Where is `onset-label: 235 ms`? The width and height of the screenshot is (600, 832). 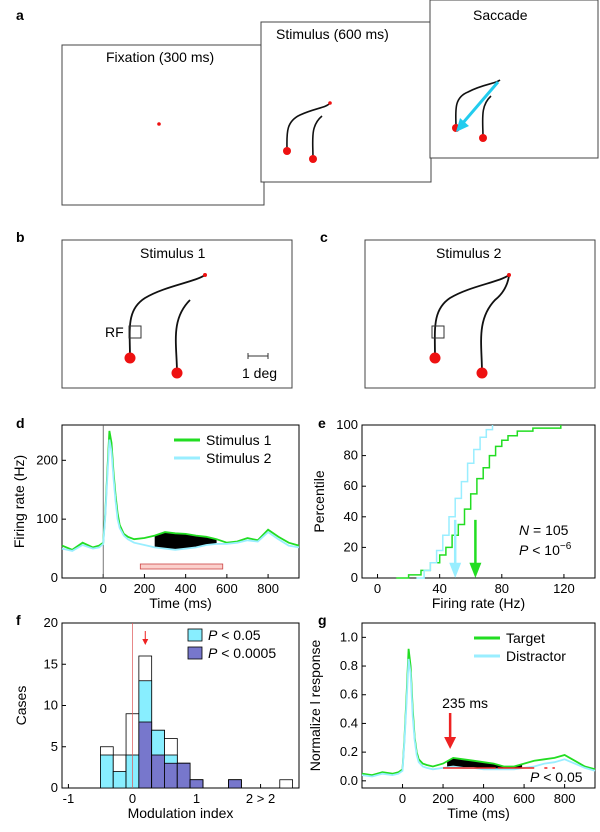
onset-label: 235 ms is located at coordinates (465, 703).